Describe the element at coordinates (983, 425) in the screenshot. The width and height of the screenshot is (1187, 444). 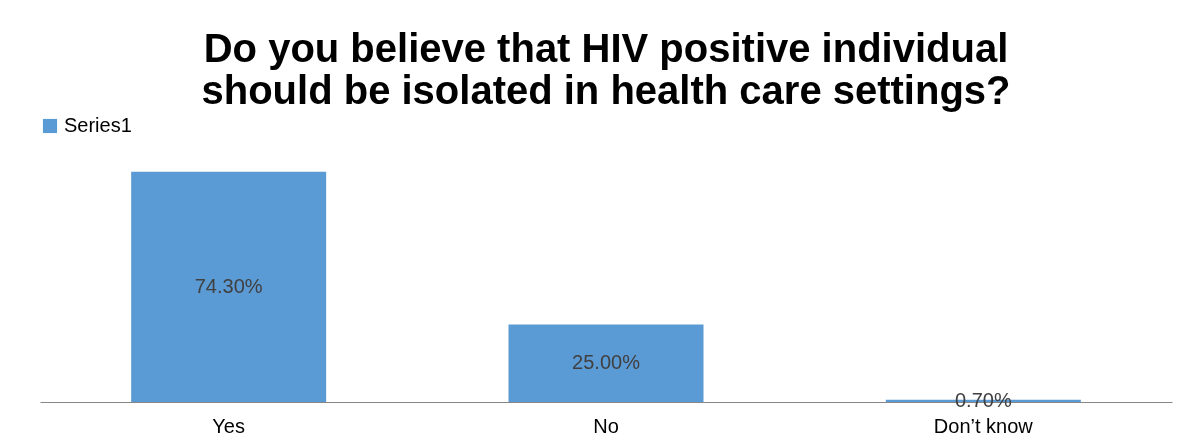
I see `x-tick-label: Don’t know` at that location.